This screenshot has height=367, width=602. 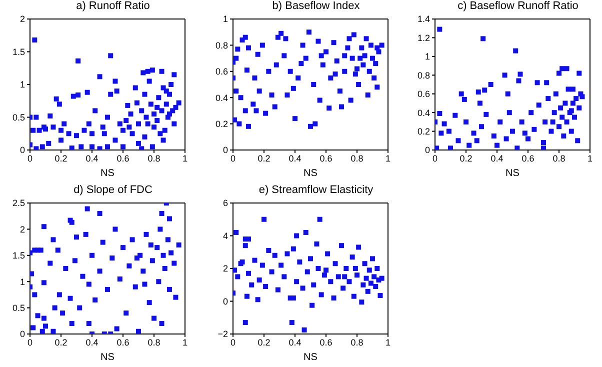 What do you see at coordinates (113, 7) in the screenshot?
I see `chart-title: a) Runoff Ratio` at bounding box center [113, 7].